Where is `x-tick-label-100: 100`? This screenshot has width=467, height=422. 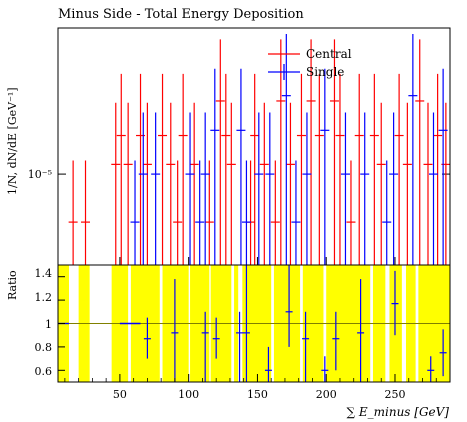
x-tick-label-100: 100 is located at coordinates (188, 394).